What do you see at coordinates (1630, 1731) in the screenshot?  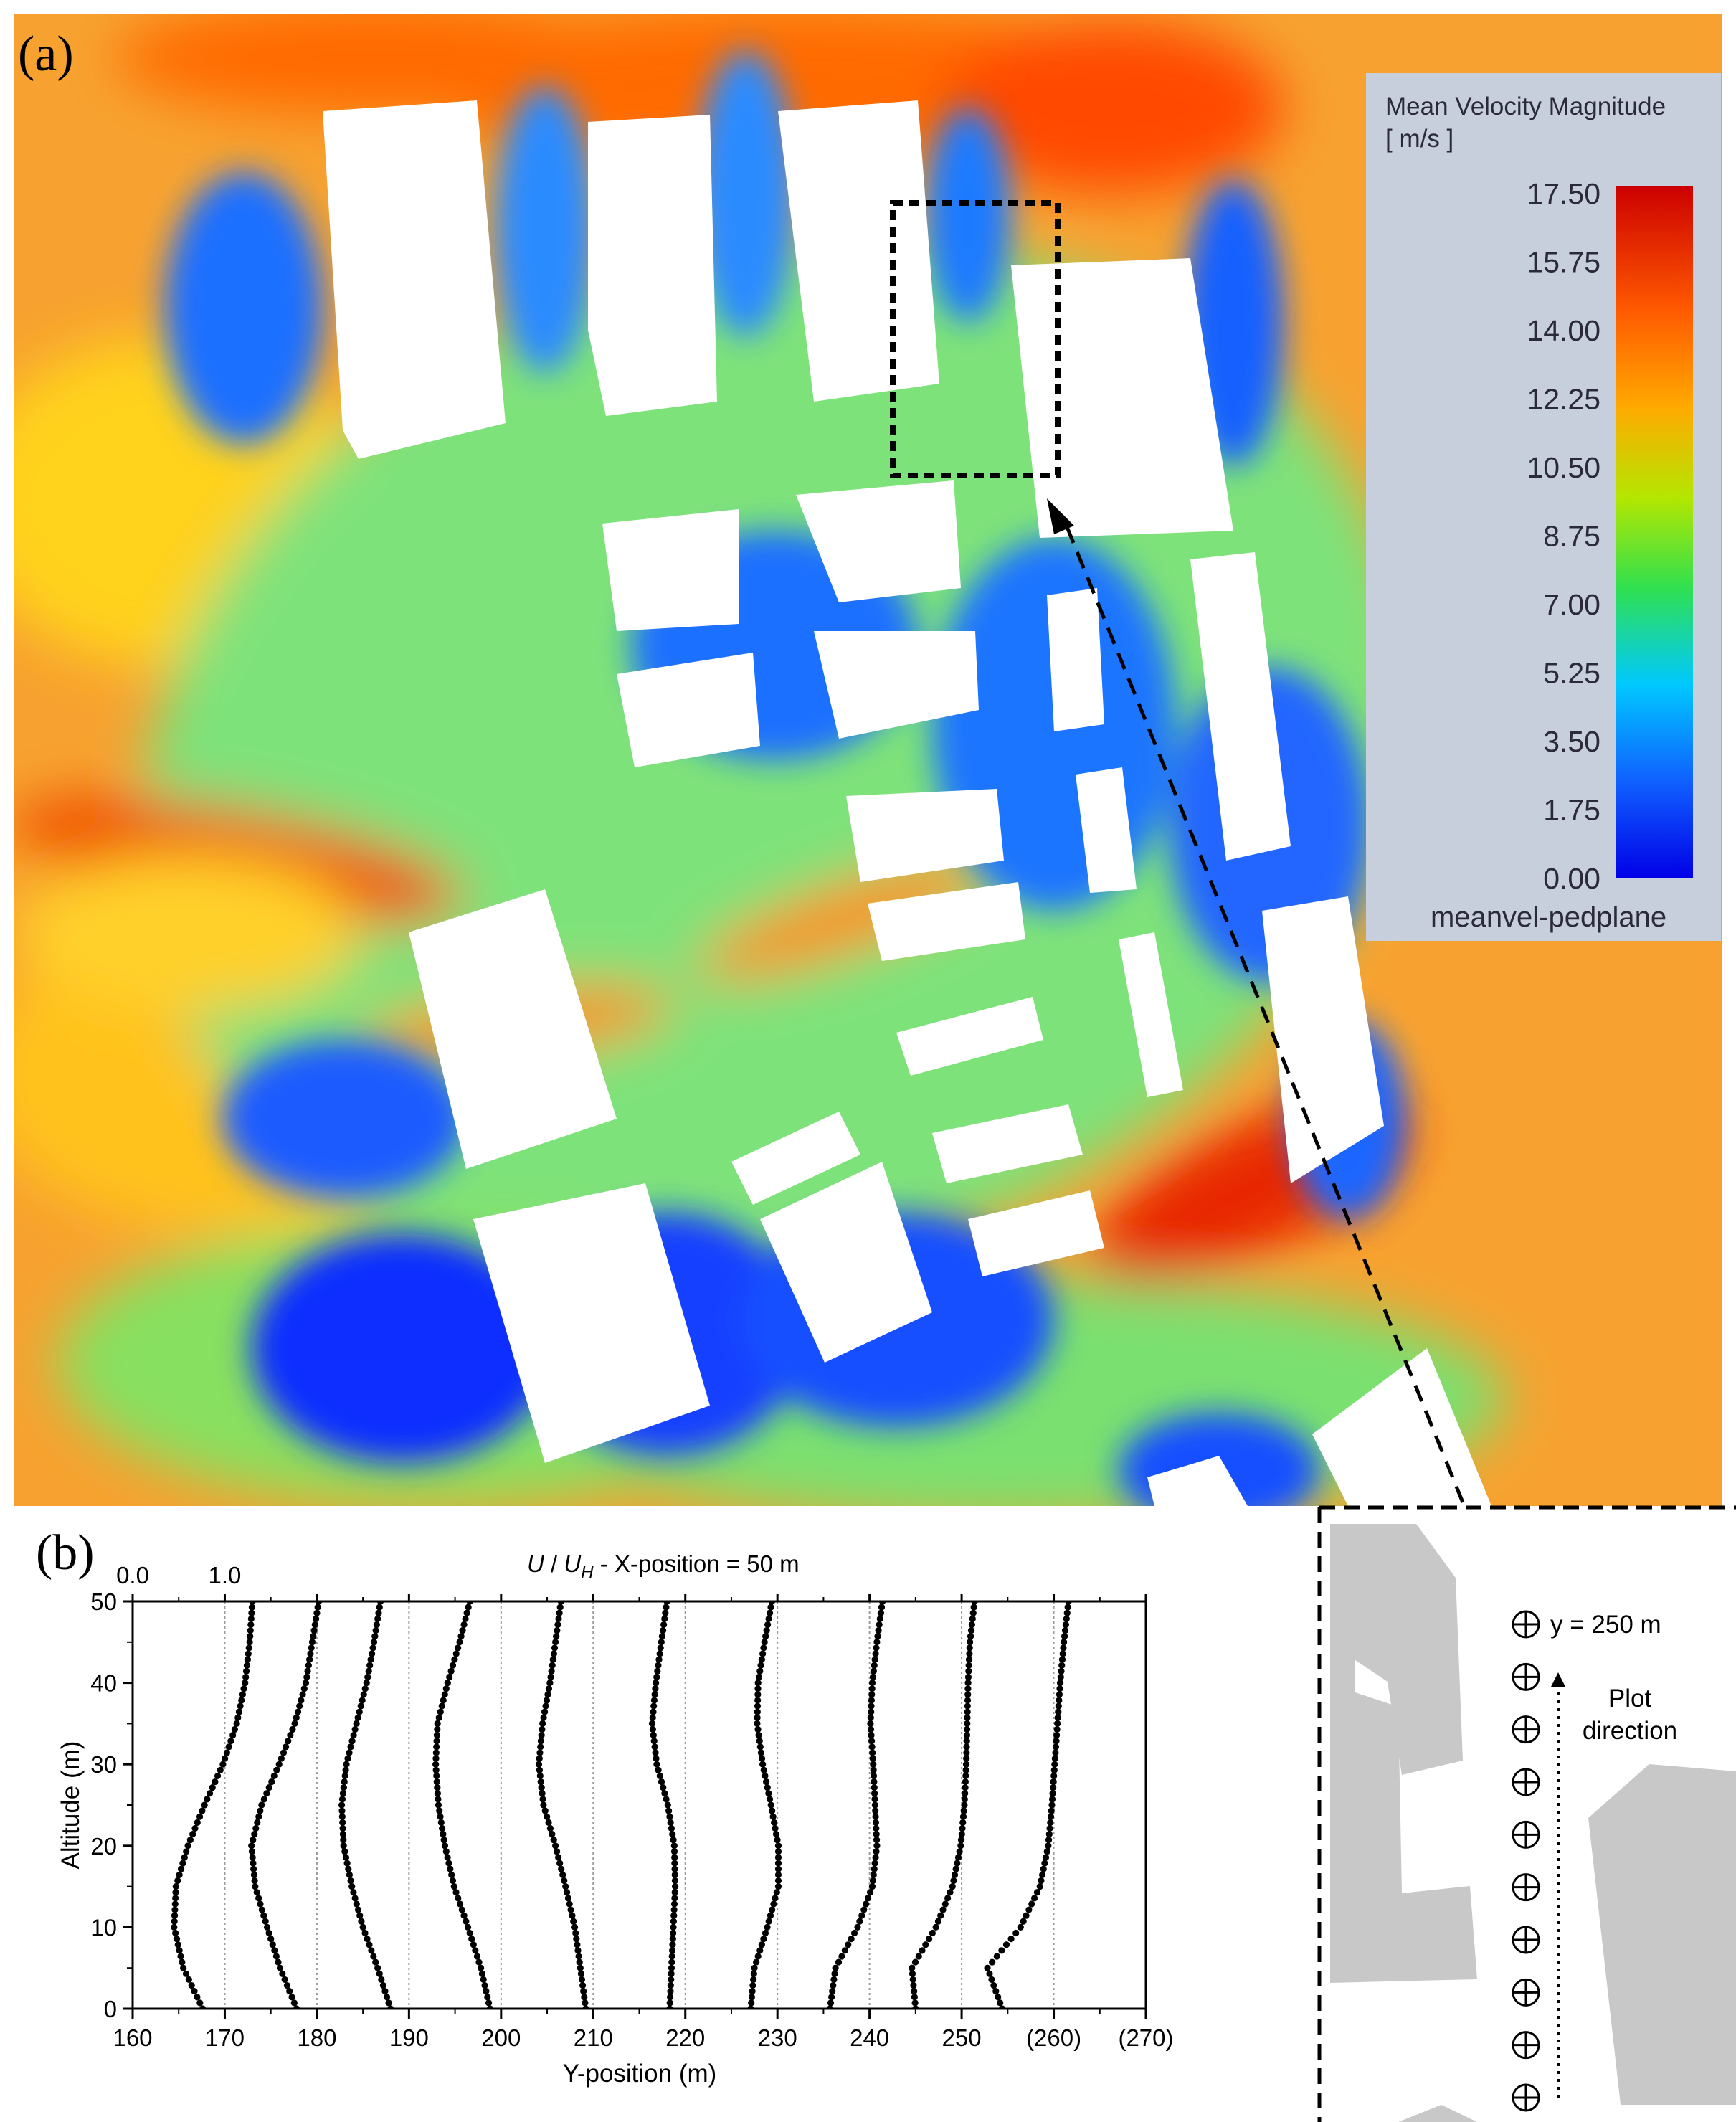 I see `plot-direction-label-2: direction` at bounding box center [1630, 1731].